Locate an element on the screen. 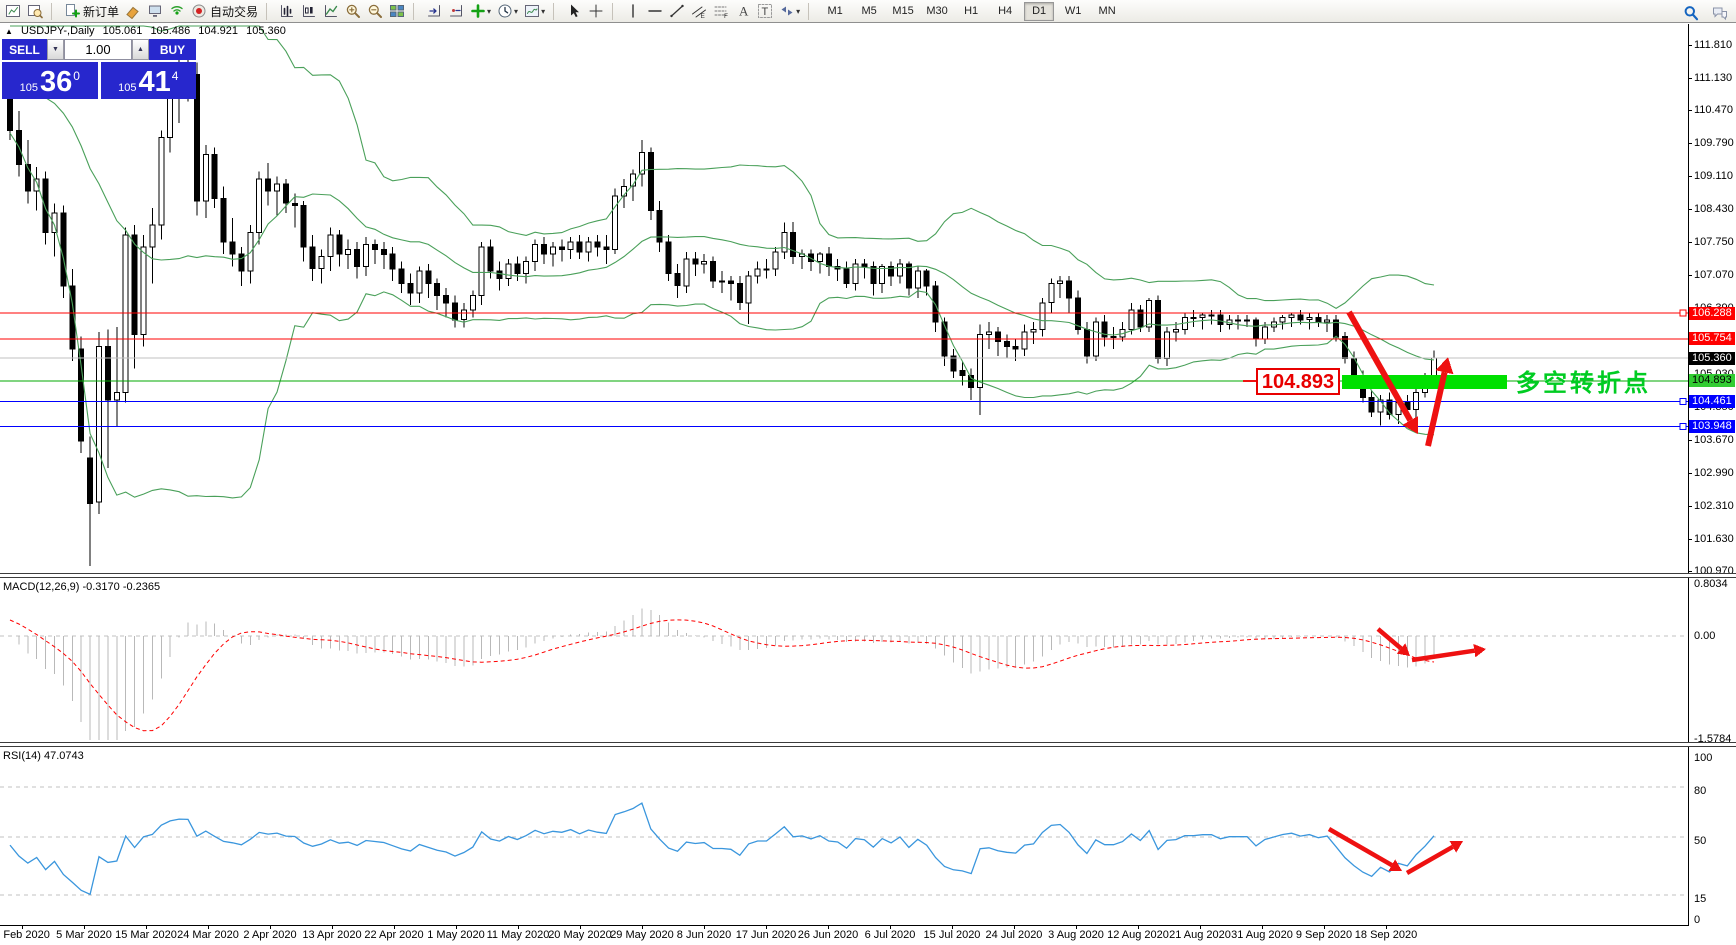 The width and height of the screenshot is (1736, 945). rsi-axis-label: 80 is located at coordinates (1700, 791).